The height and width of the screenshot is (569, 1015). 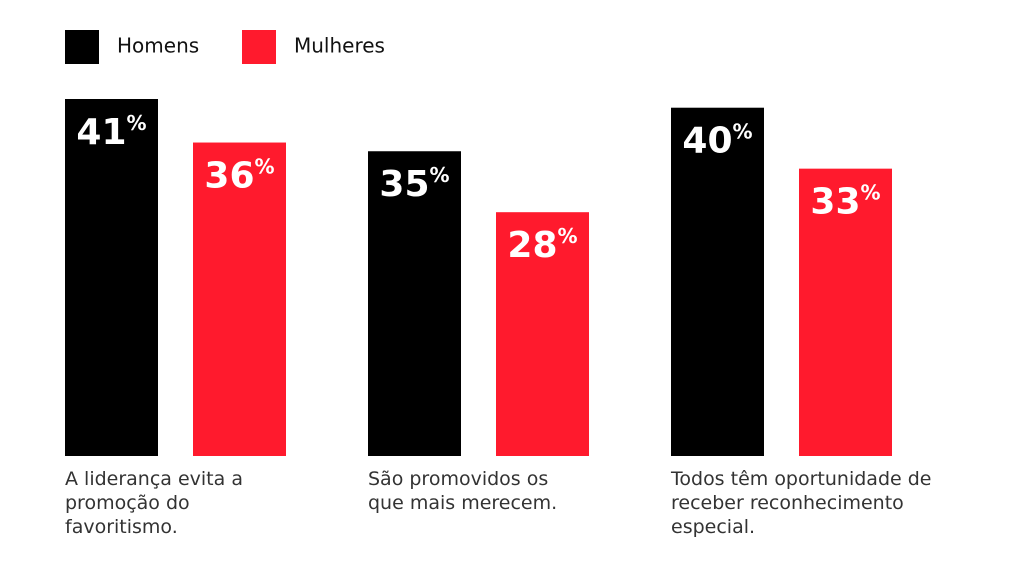 I want to click on value-label: 40%, so click(x=717, y=141).